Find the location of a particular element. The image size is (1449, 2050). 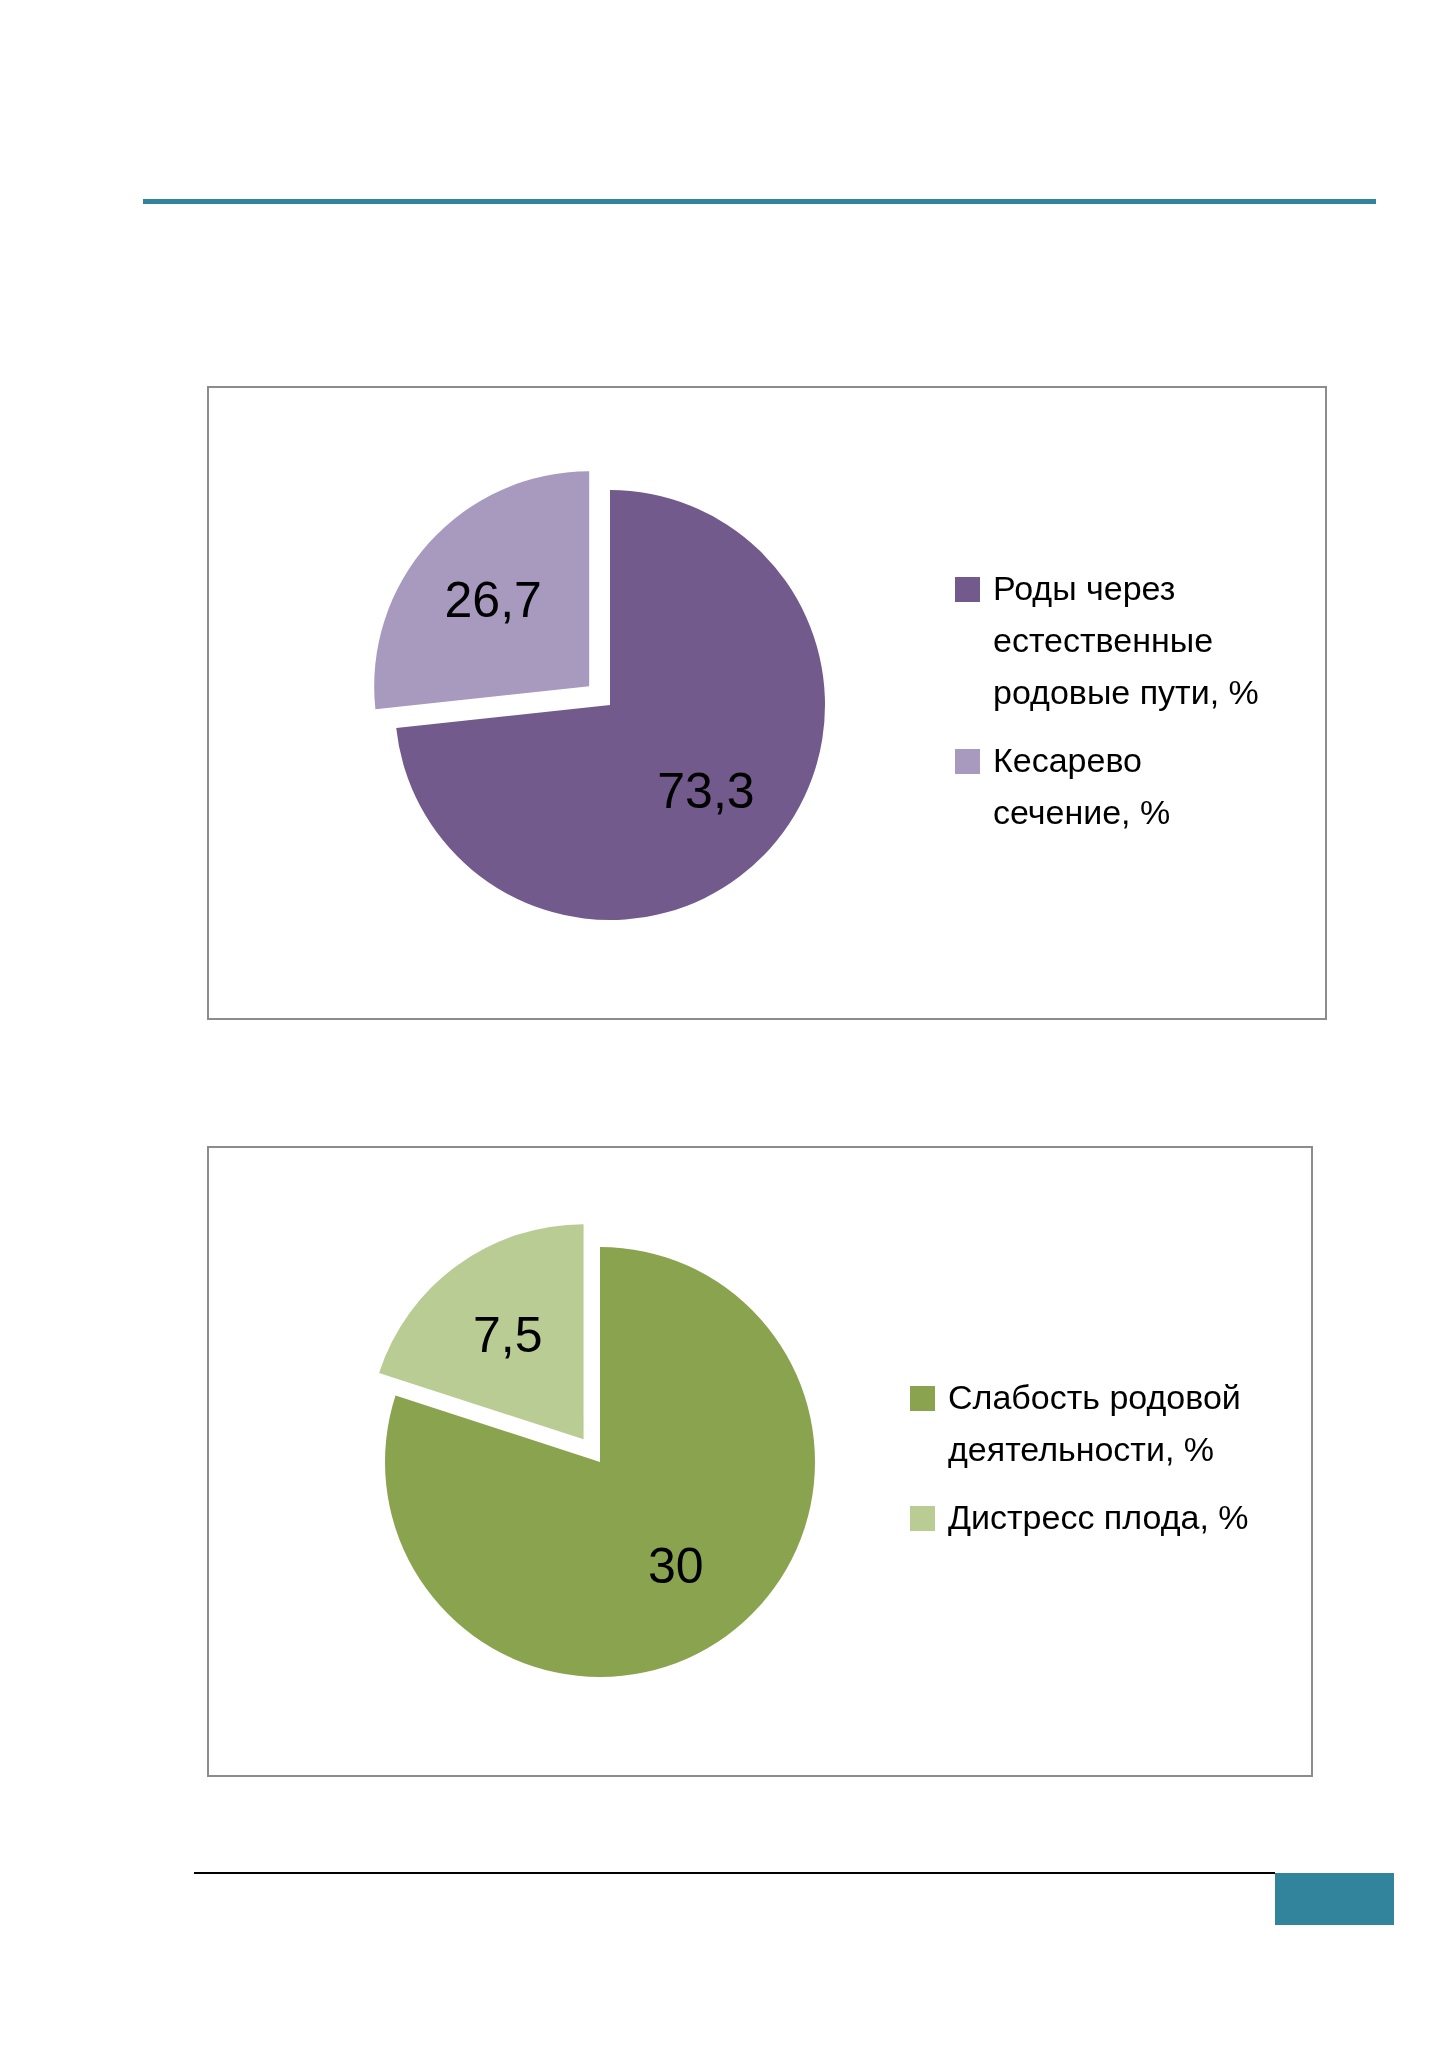

data-label: 26,7 is located at coordinates (493, 600).